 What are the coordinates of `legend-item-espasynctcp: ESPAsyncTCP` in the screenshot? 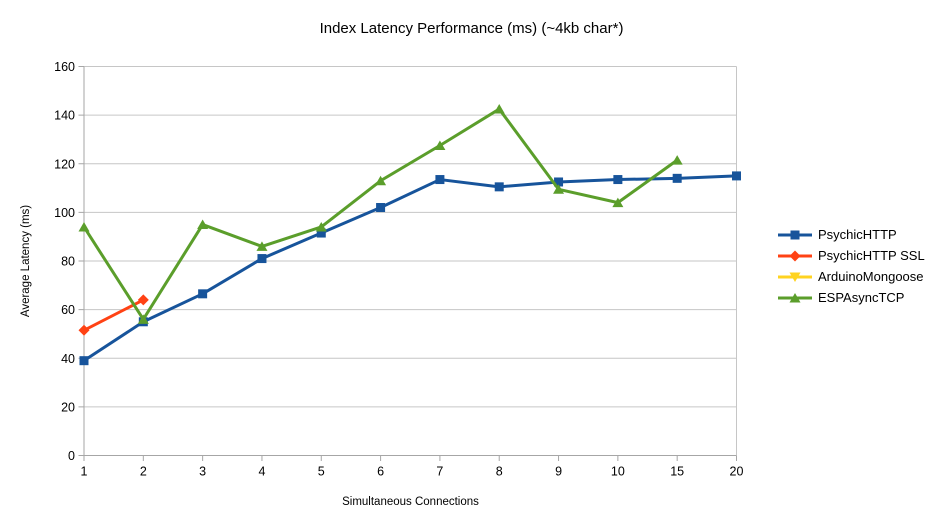 It's located at (851, 297).